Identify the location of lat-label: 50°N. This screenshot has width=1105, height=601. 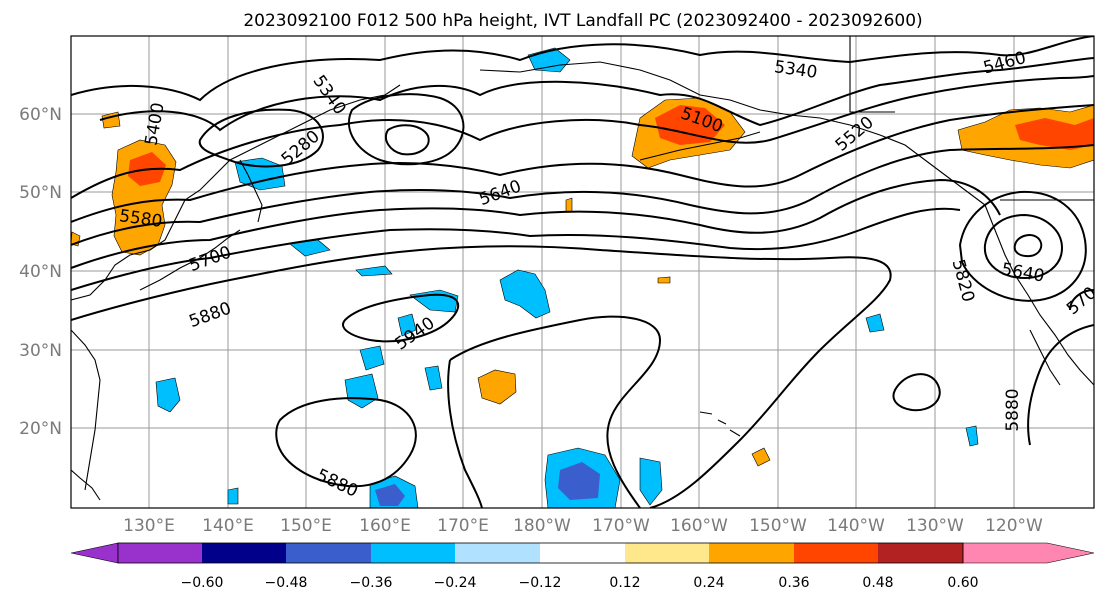
(40, 193).